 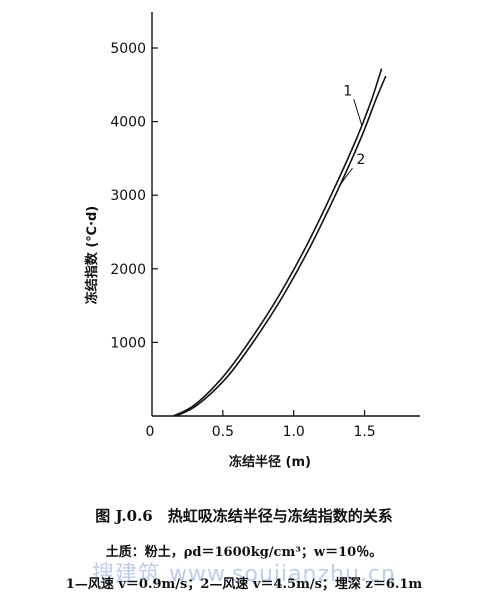 I want to click on x-axis-title: 冻结半径 (m), so click(x=270, y=462).